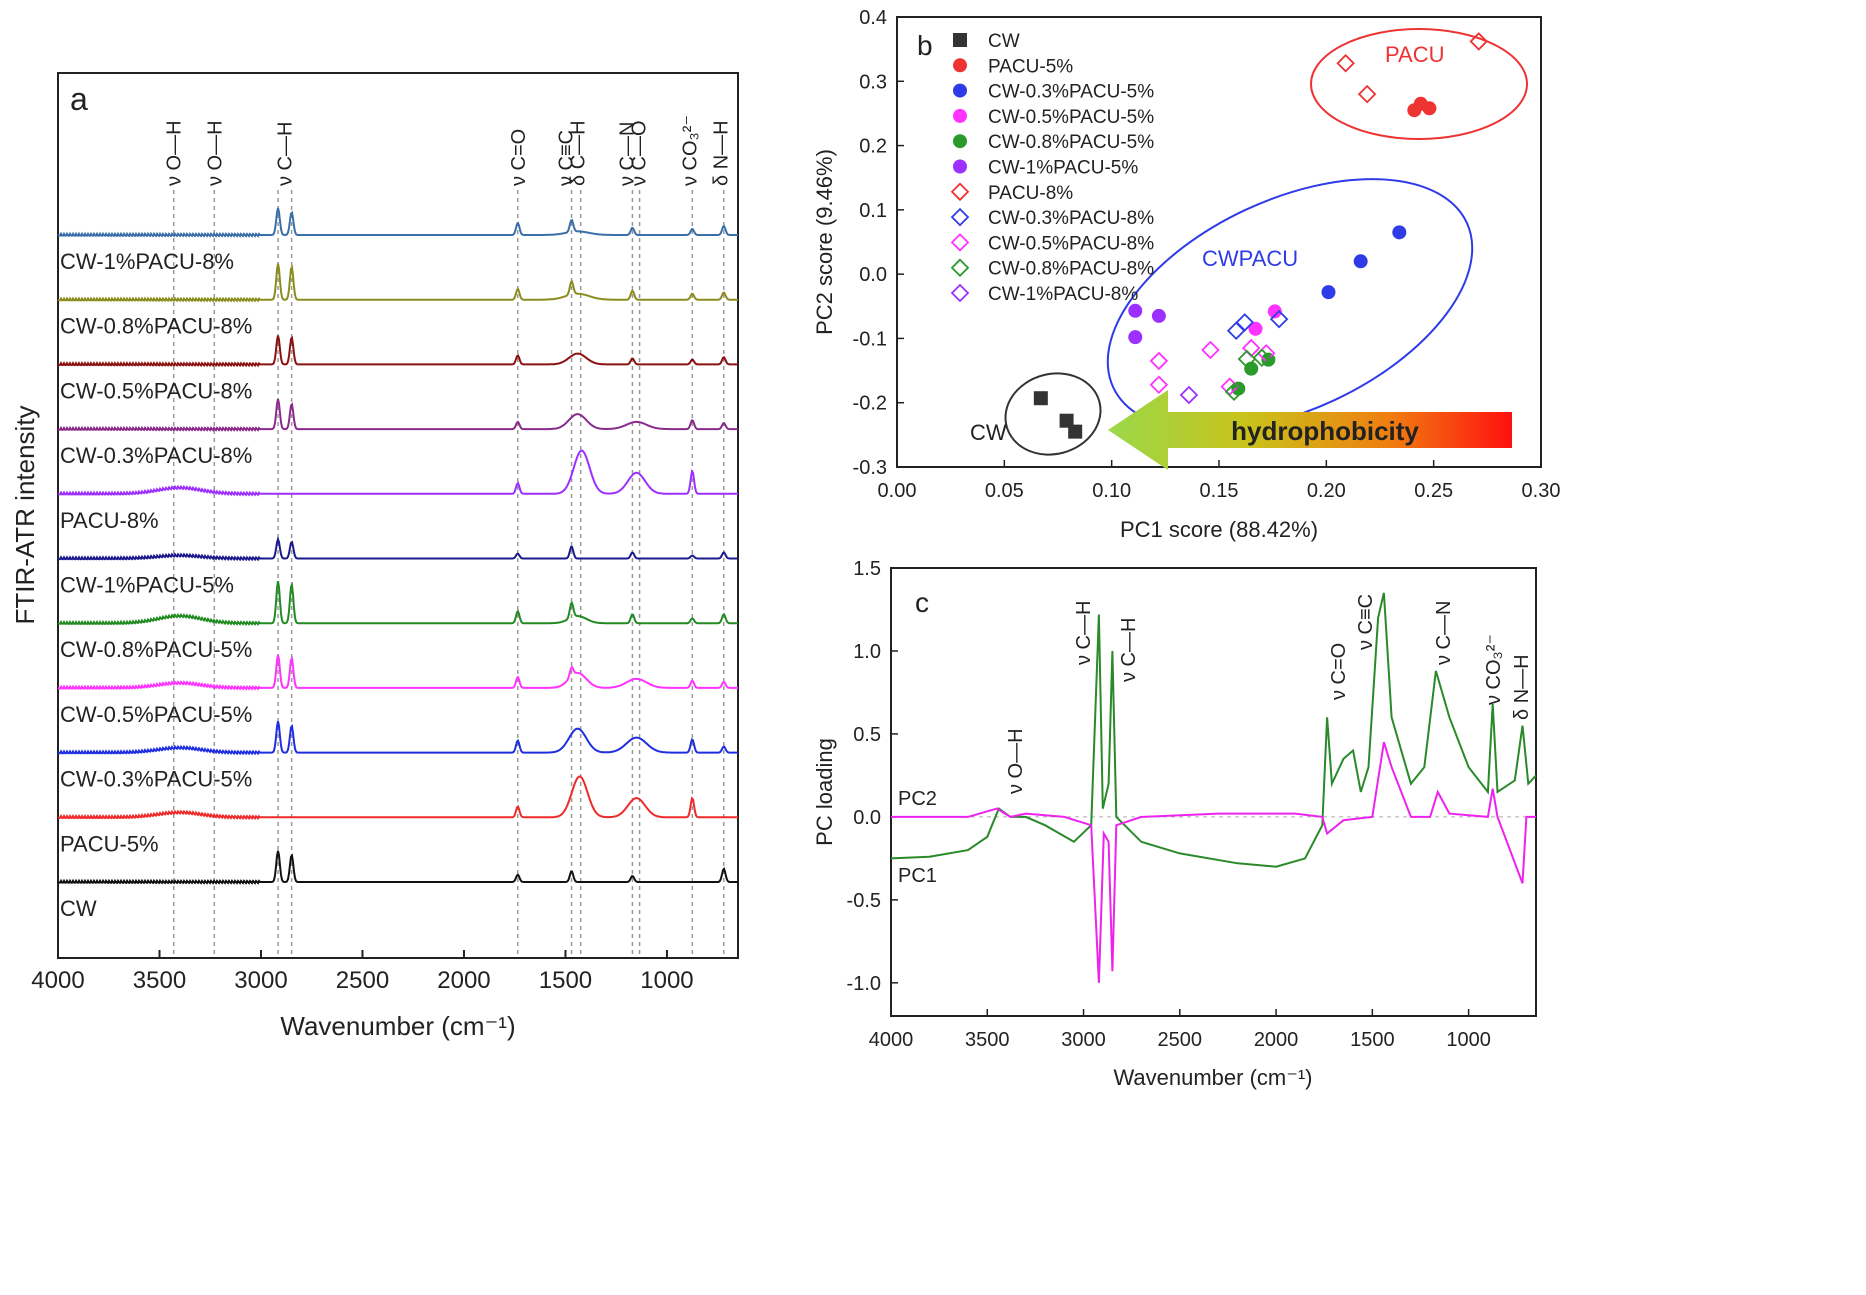 The height and width of the screenshot is (1295, 1866). I want to click on panel-b-xlabel: PC1 score (88.42%), so click(1219, 529).